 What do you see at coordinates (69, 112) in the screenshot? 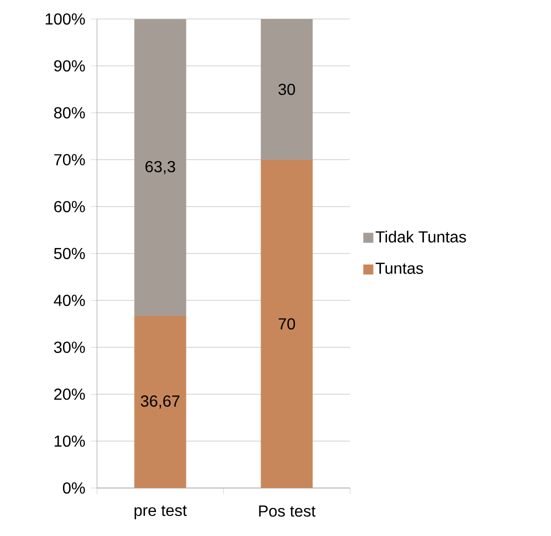
I see `y-tick-label: 80%` at bounding box center [69, 112].